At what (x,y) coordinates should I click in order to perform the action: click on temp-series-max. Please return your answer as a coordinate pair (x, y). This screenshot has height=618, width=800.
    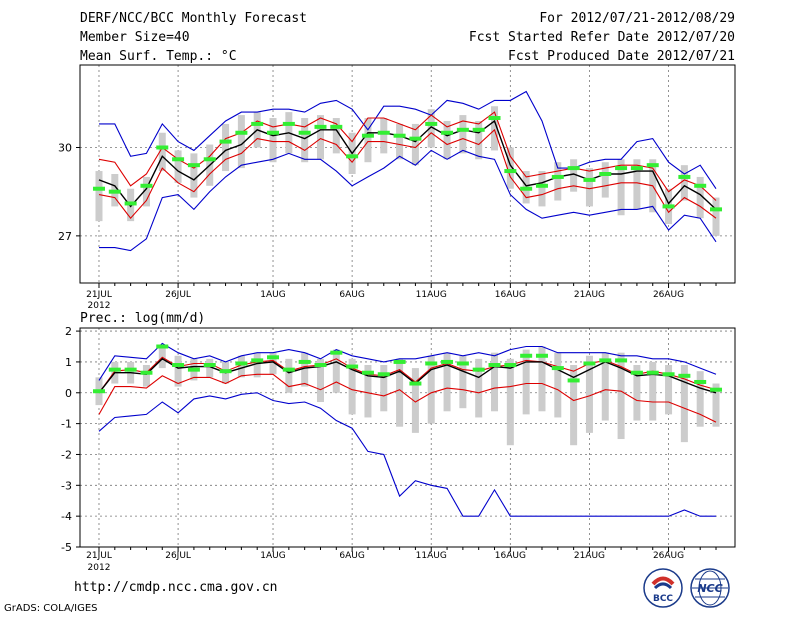
    Looking at the image, I should click on (408, 140).